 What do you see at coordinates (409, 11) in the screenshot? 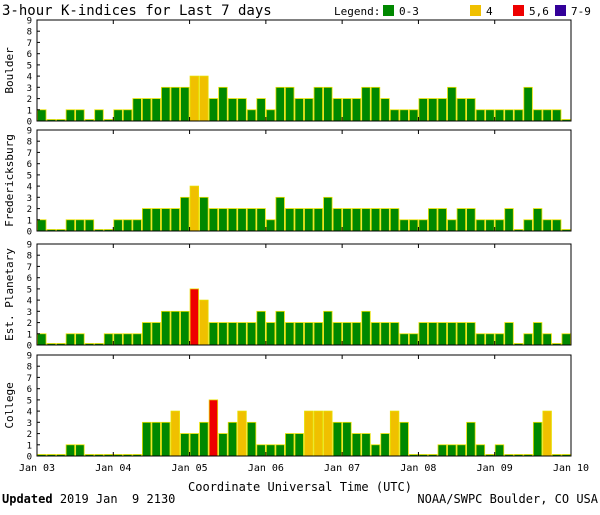
I see `legend-entry: 0-3` at bounding box center [409, 11].